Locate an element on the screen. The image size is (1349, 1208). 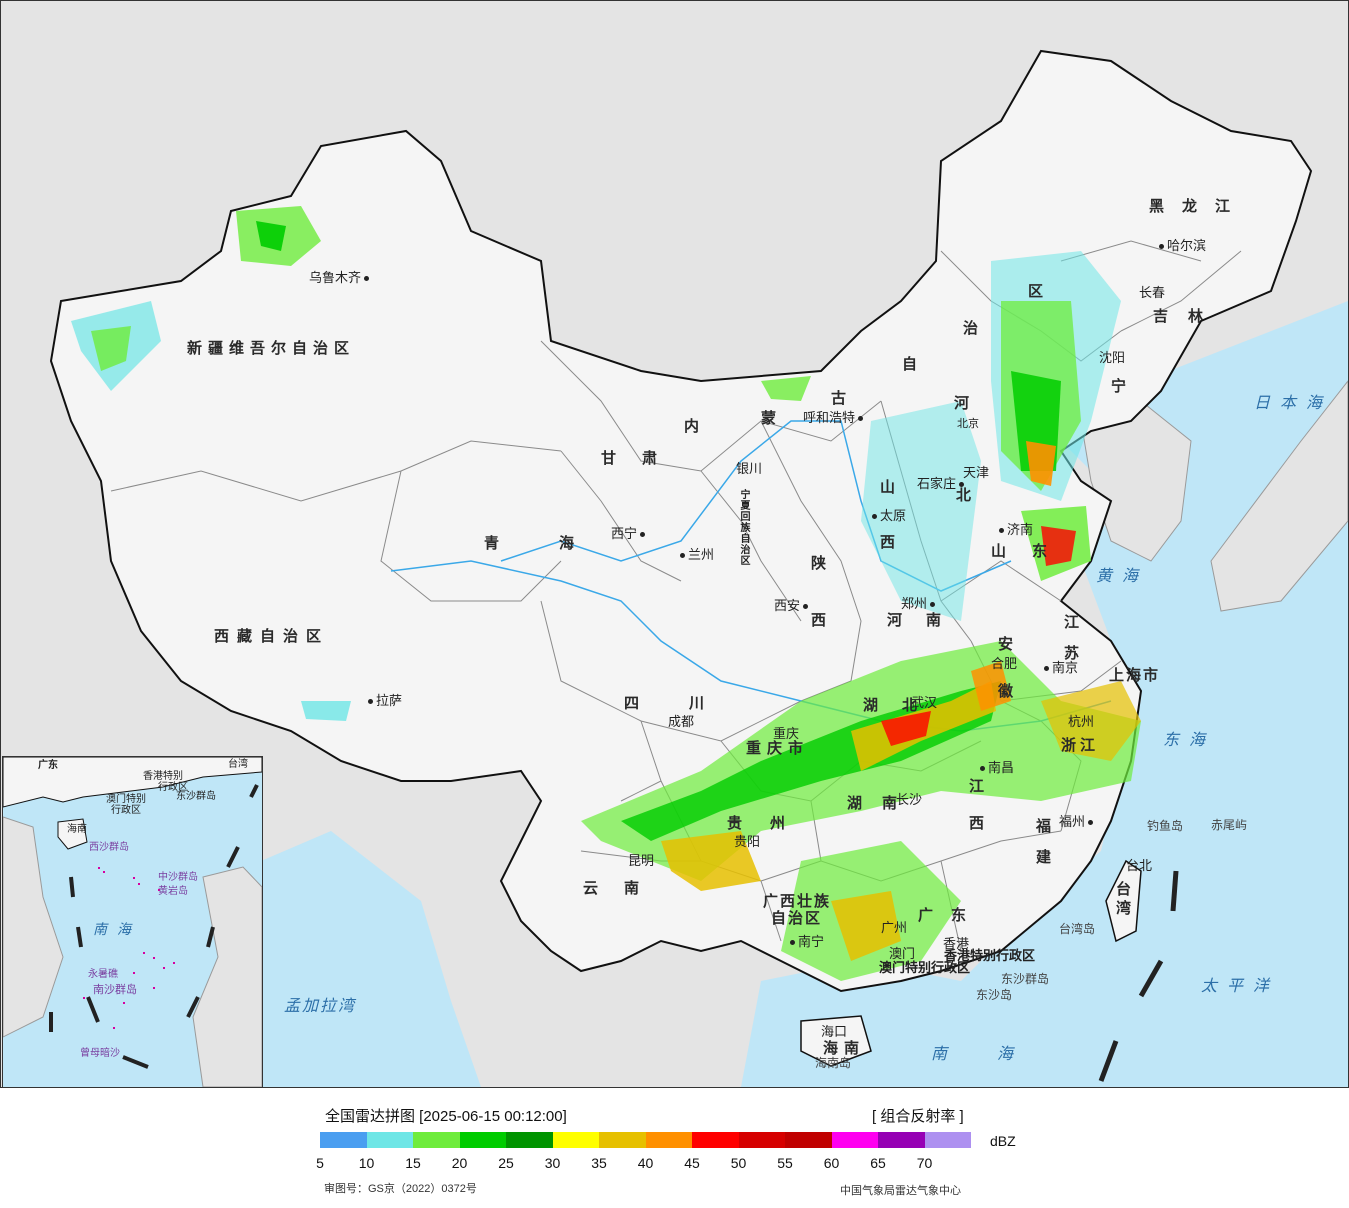
province-neimenggu-3: 古 is located at coordinates (846, 398).